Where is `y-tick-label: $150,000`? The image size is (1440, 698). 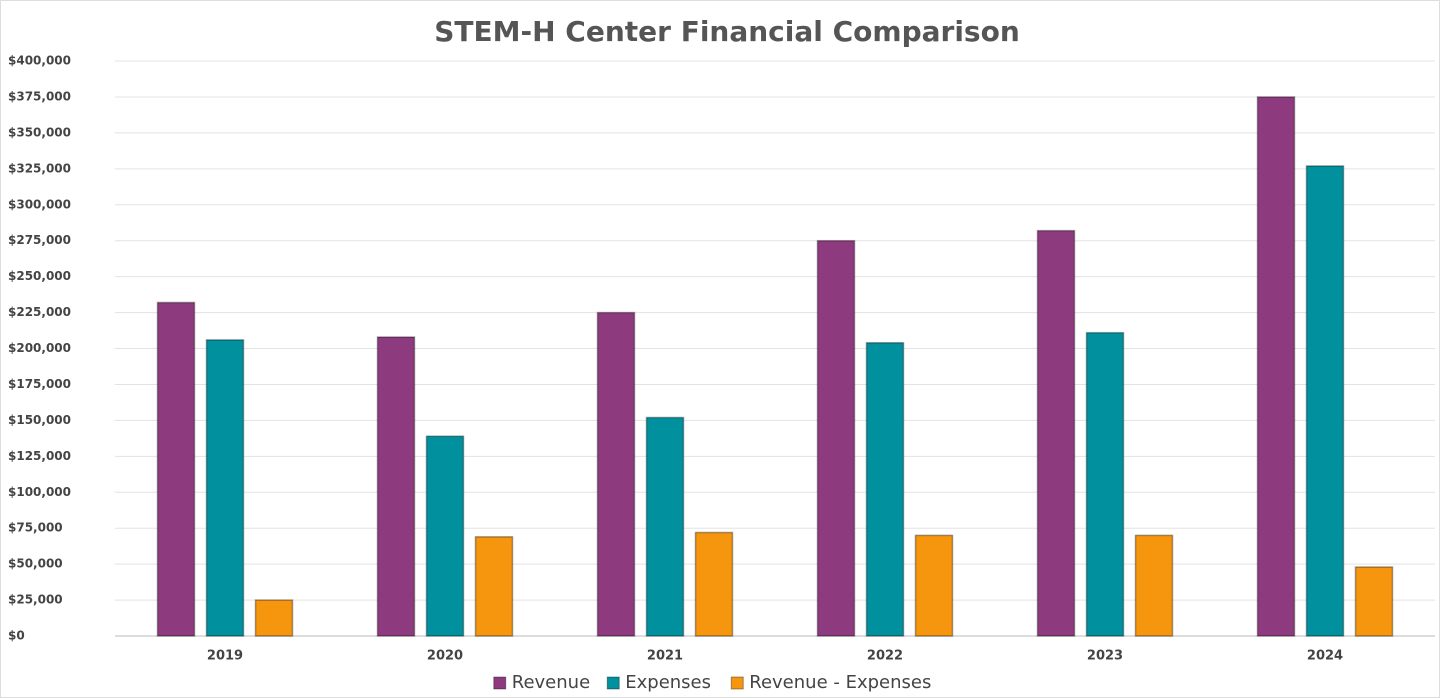 y-tick-label: $150,000 is located at coordinates (39, 420).